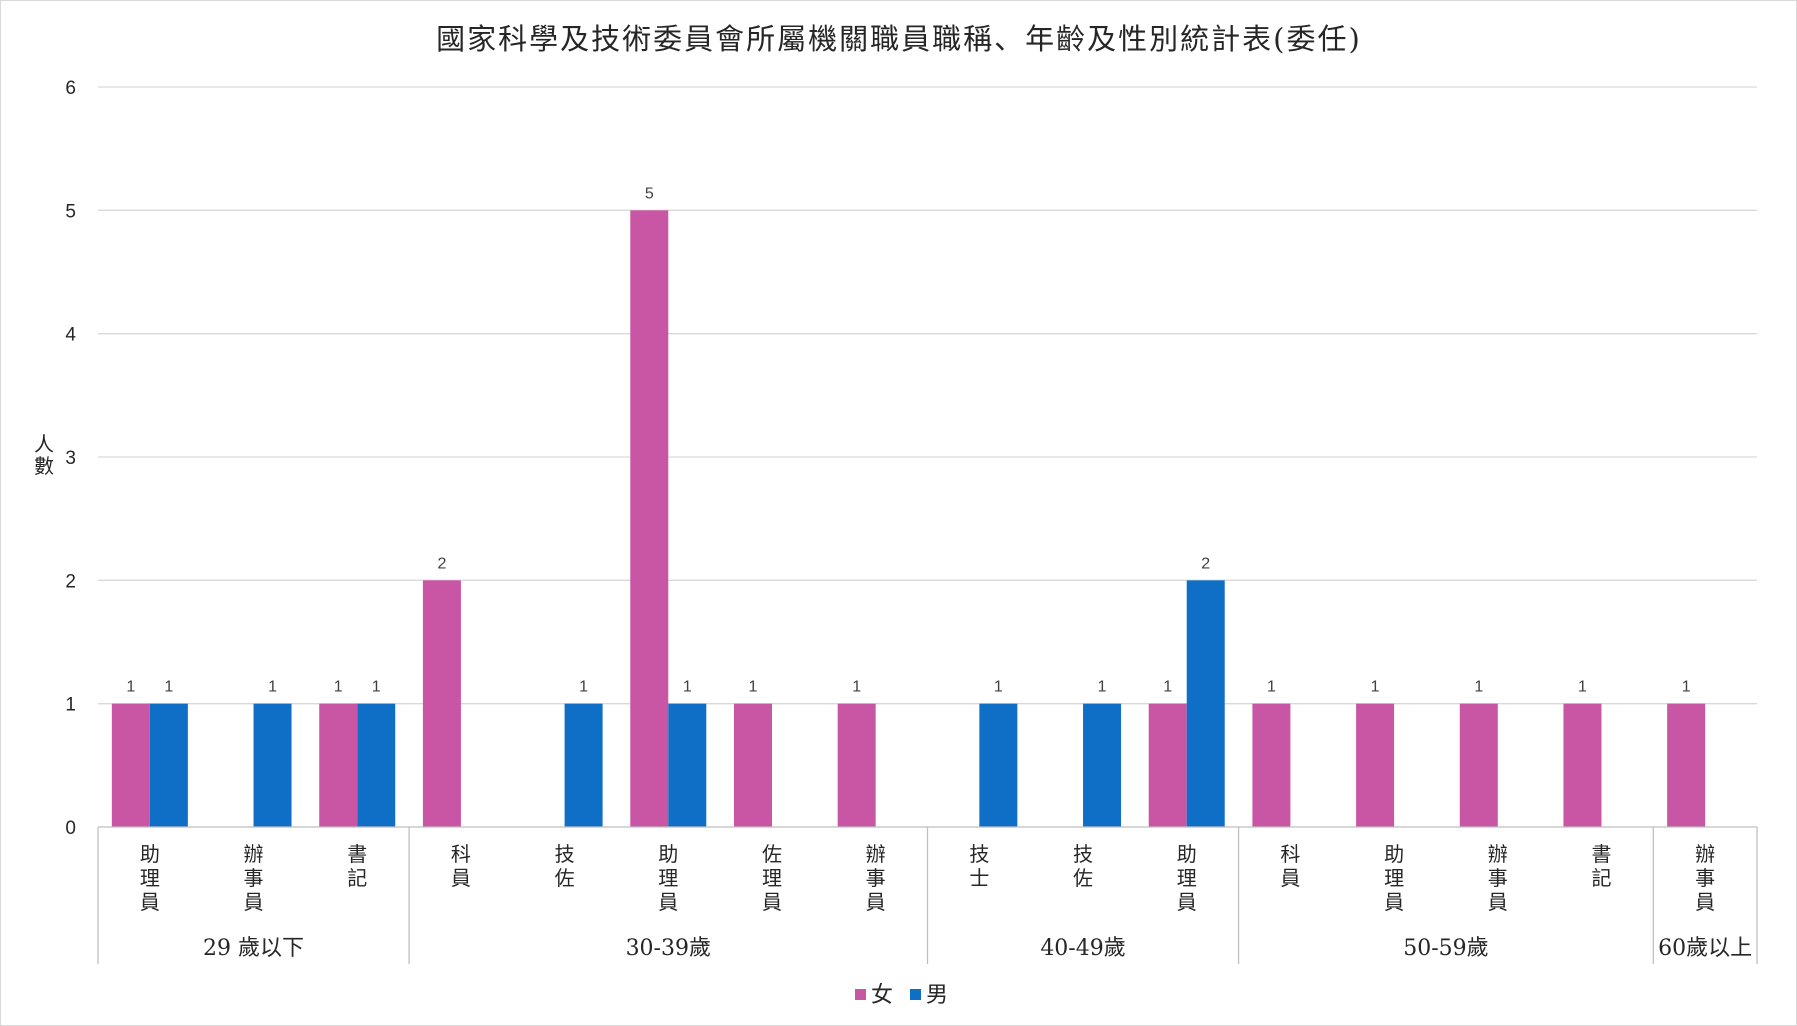 This screenshot has width=1797, height=1026. I want to click on group-label: 29 歲以下, so click(253, 948).